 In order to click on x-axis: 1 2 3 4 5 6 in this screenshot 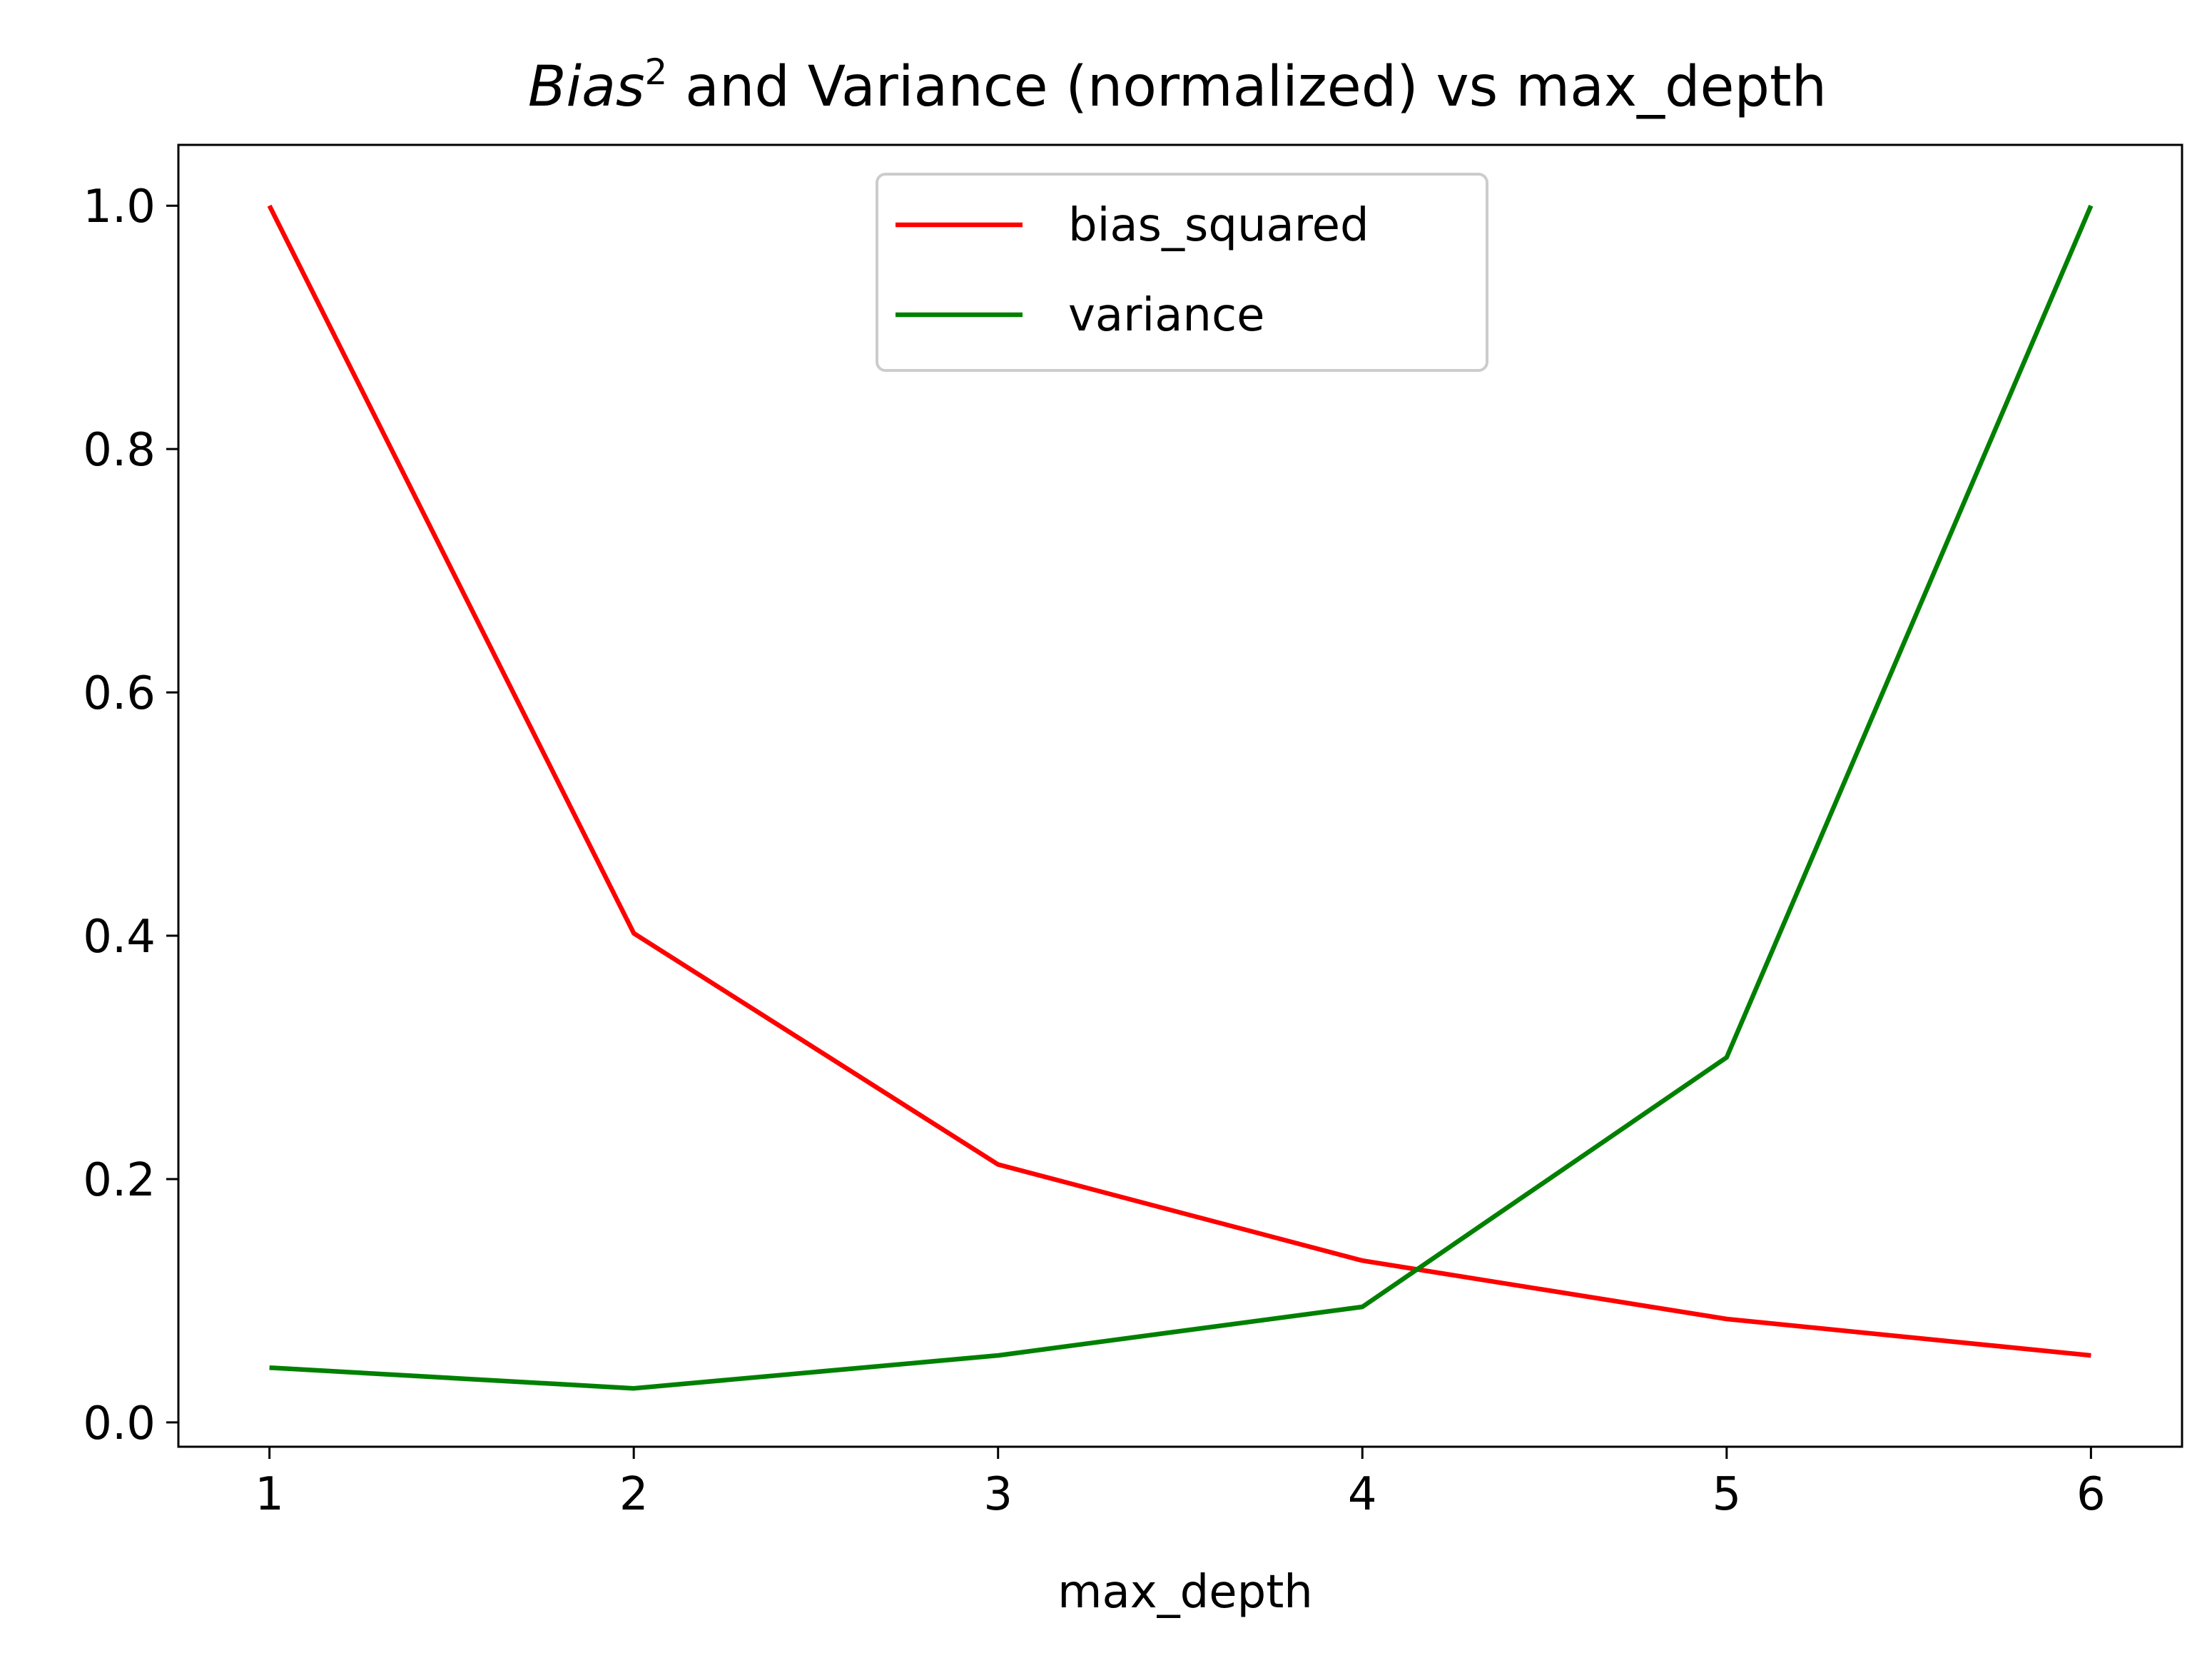, I will do `click(1180, 1484)`.